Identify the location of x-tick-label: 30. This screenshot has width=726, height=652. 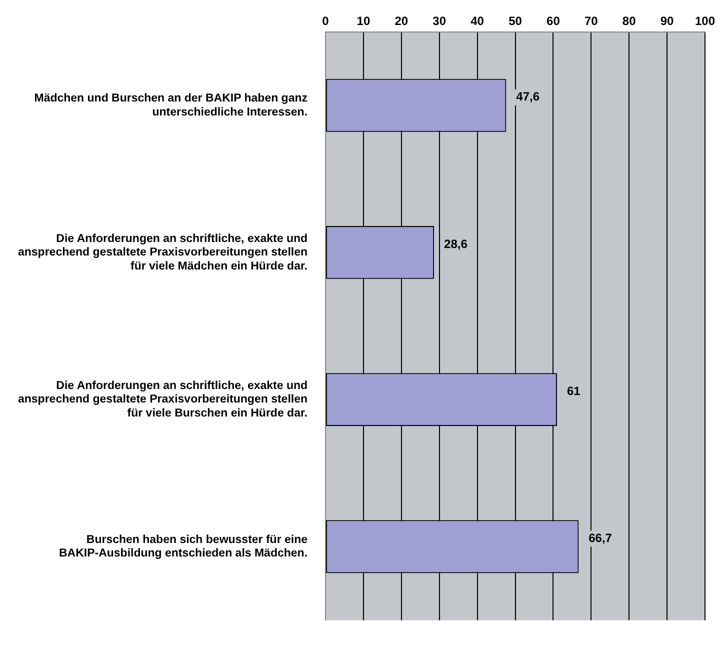
(439, 21).